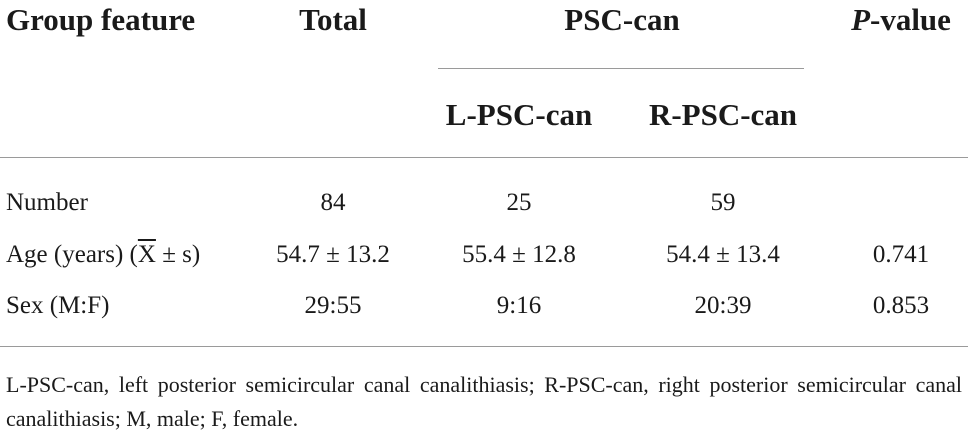 Image resolution: width=968 pixels, height=436 pixels. Describe the element at coordinates (723, 114) in the screenshot. I see `header-r-psc-can: R-PSC-can` at that location.